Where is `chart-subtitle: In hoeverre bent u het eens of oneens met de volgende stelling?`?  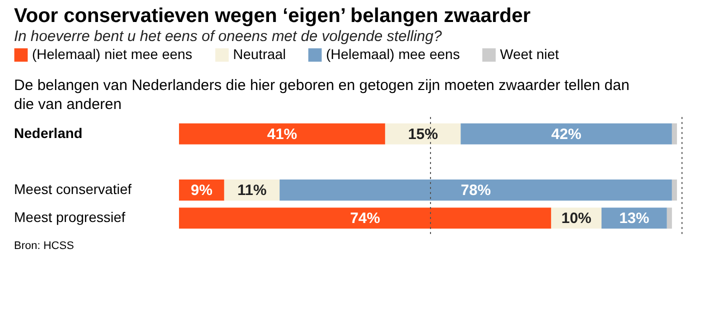
chart-subtitle: In hoeverre bent u het eens of oneens met de volgende stelling? is located at coordinates (228, 36).